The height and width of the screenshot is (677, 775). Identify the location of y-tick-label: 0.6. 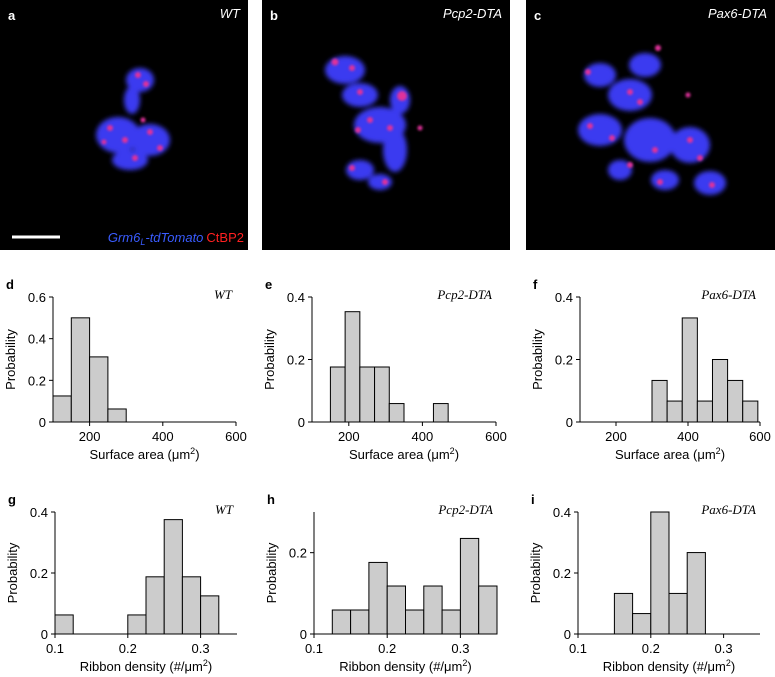
(37, 297).